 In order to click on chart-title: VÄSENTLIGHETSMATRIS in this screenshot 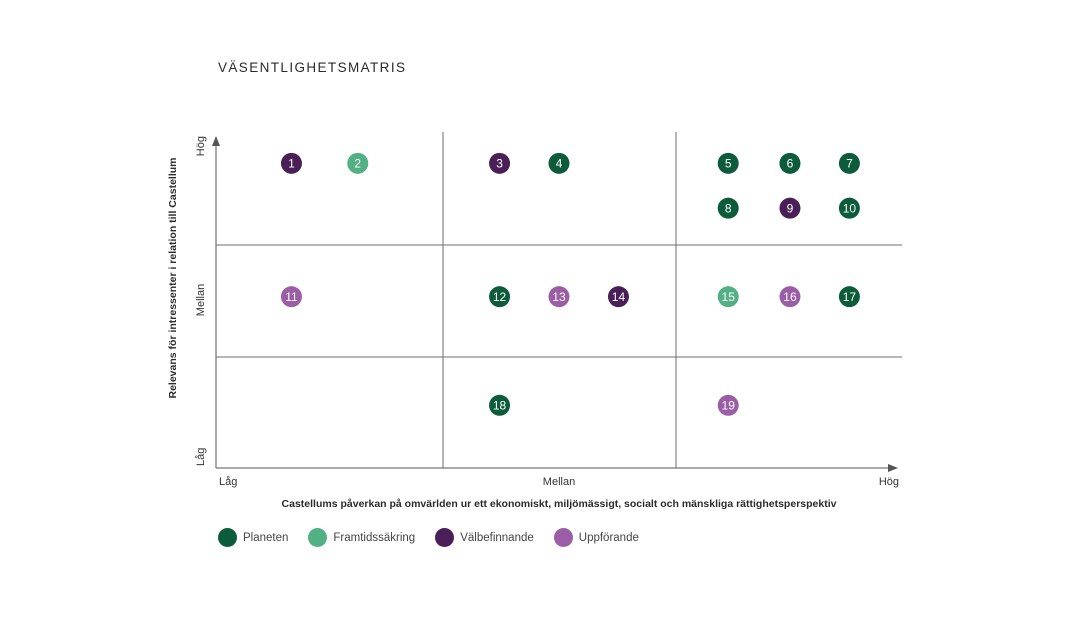, I will do `click(312, 67)`.